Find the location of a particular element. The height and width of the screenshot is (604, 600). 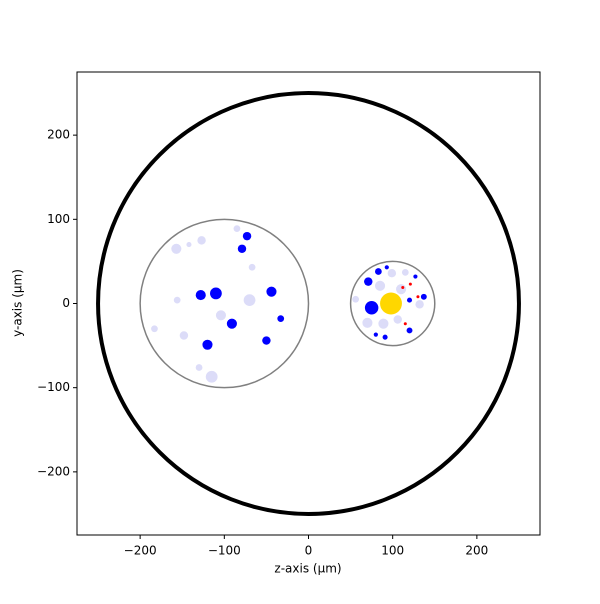

x-tick-label: −100 is located at coordinates (224, 551).